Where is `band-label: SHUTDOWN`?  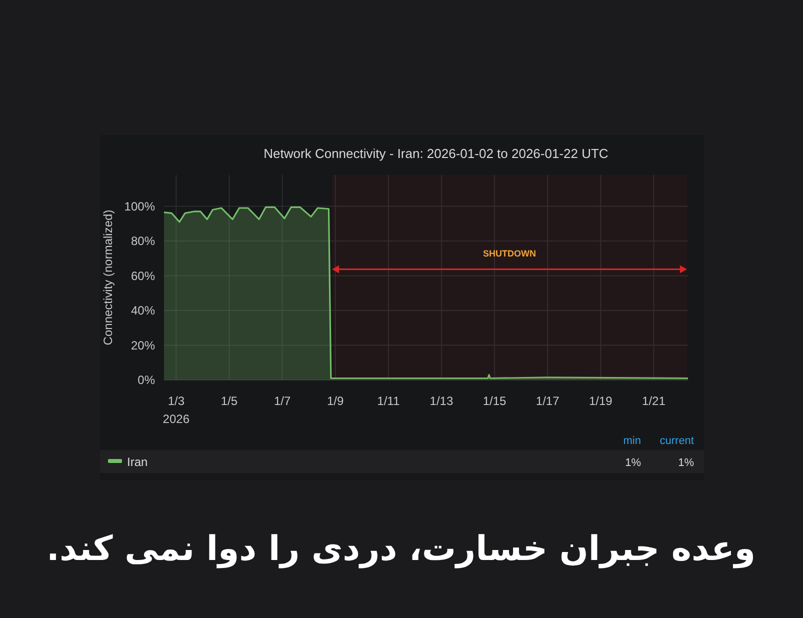
band-label: SHUTDOWN is located at coordinates (509, 253).